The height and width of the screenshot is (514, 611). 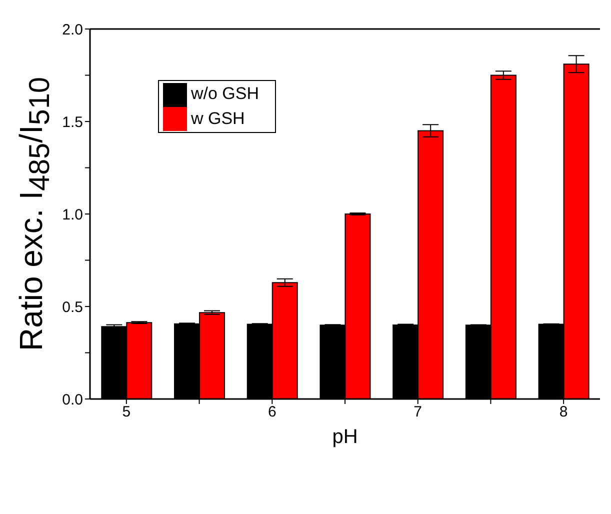 What do you see at coordinates (225, 93) in the screenshot?
I see `legend-label: w/o GSH` at bounding box center [225, 93].